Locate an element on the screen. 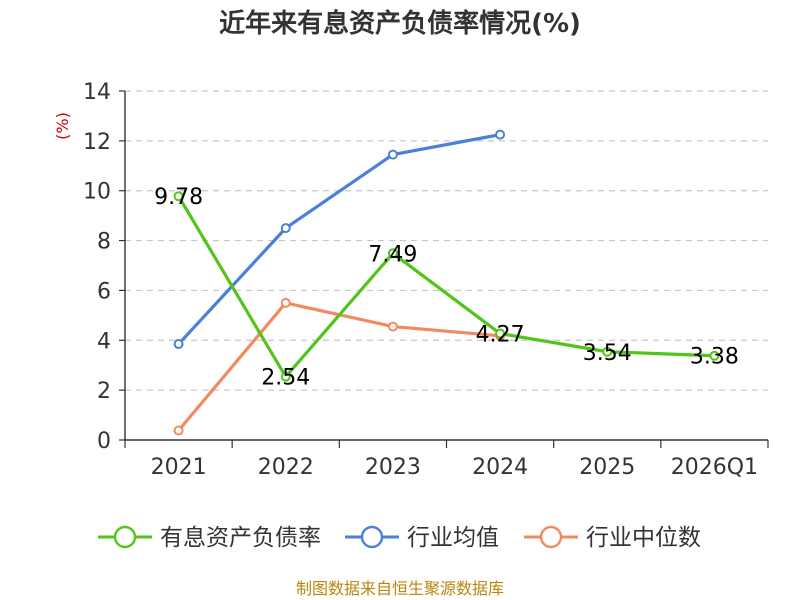  data-label: 2.54 is located at coordinates (285, 378).